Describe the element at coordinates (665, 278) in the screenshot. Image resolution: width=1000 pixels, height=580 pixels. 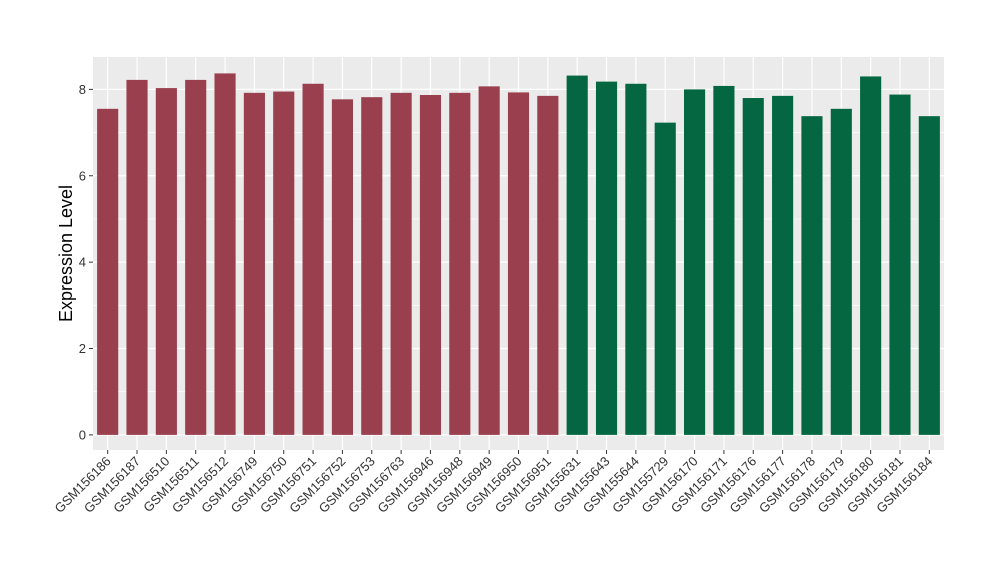
I see `bar-GSM155729` at that location.